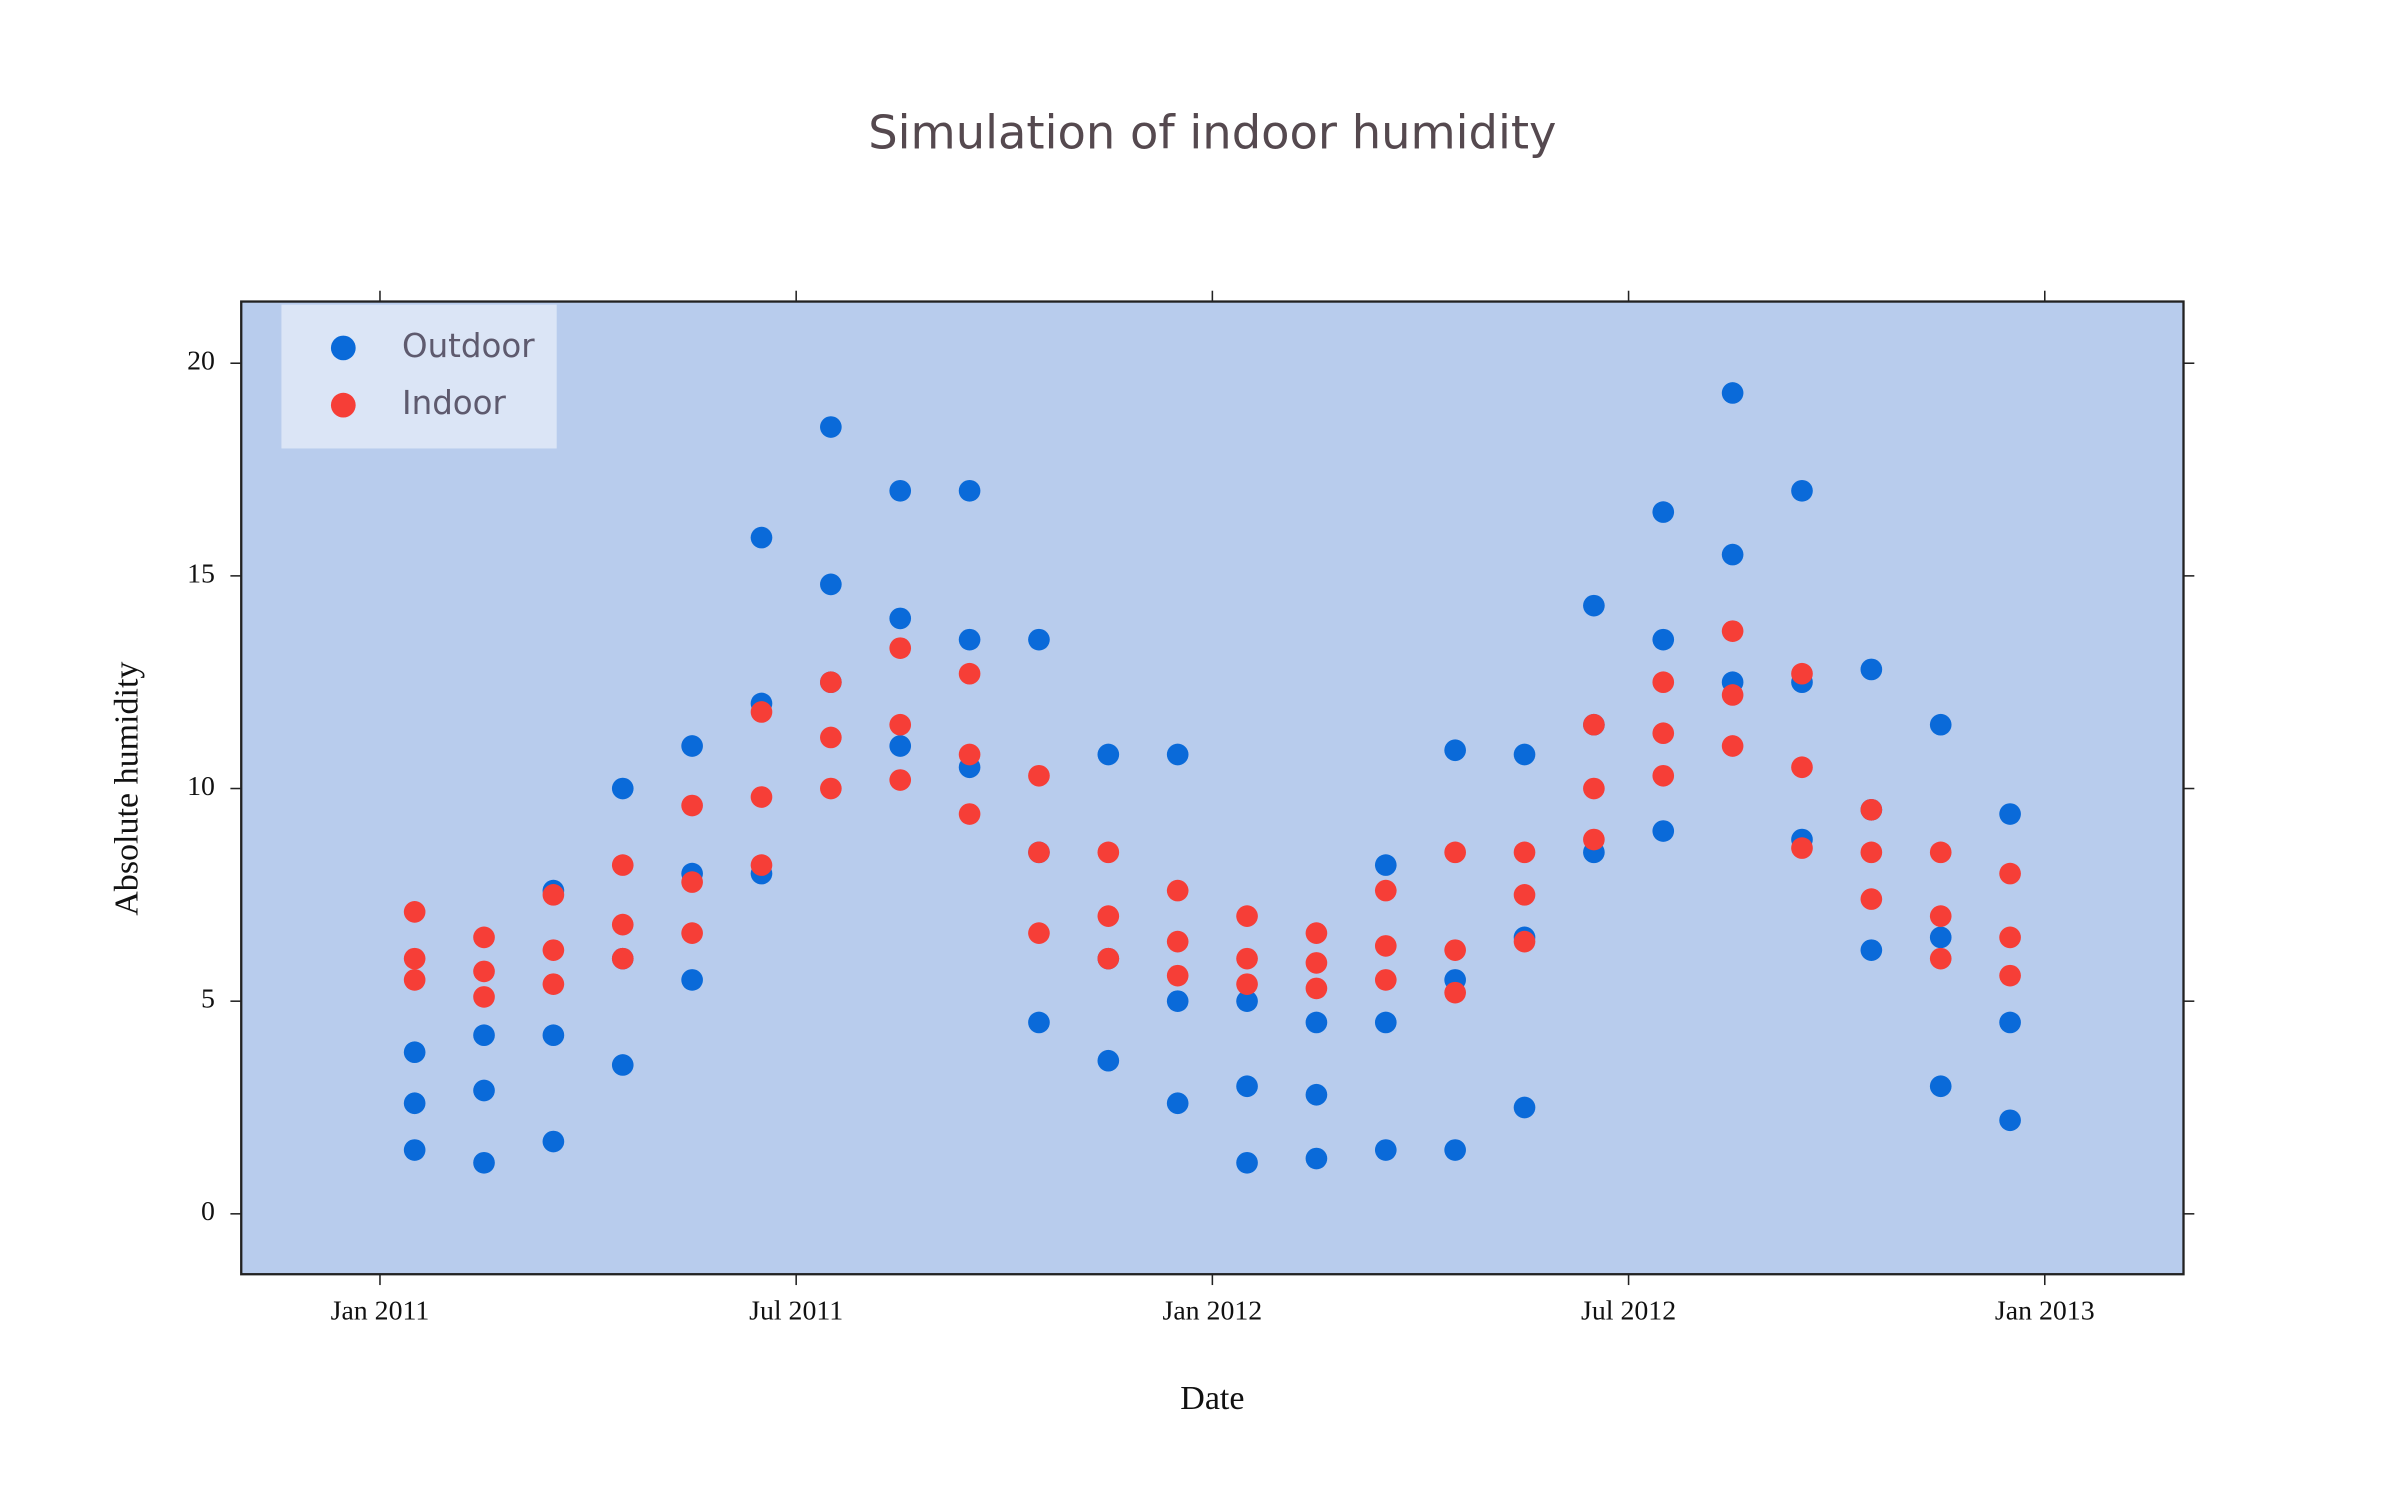  I want to click on y-tick-label: 20, so click(201, 361).